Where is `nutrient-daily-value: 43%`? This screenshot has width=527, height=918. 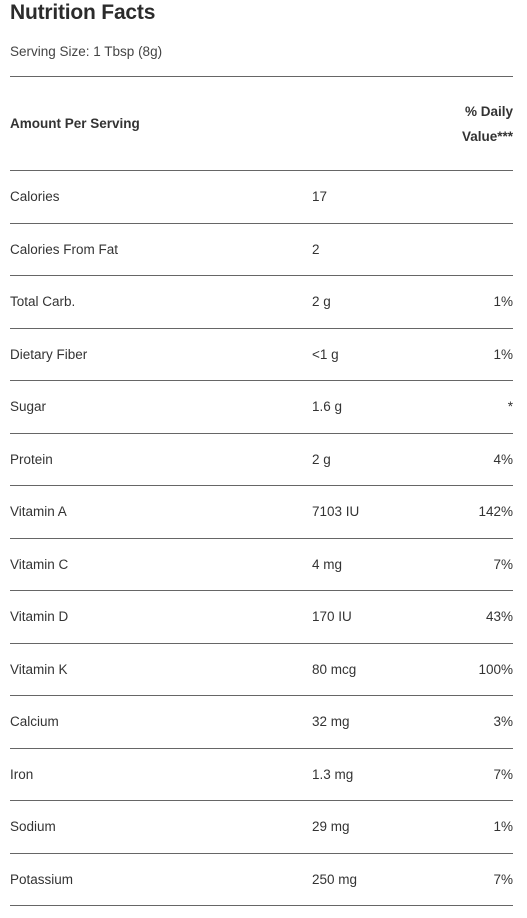 nutrient-daily-value: 43% is located at coordinates (472, 617).